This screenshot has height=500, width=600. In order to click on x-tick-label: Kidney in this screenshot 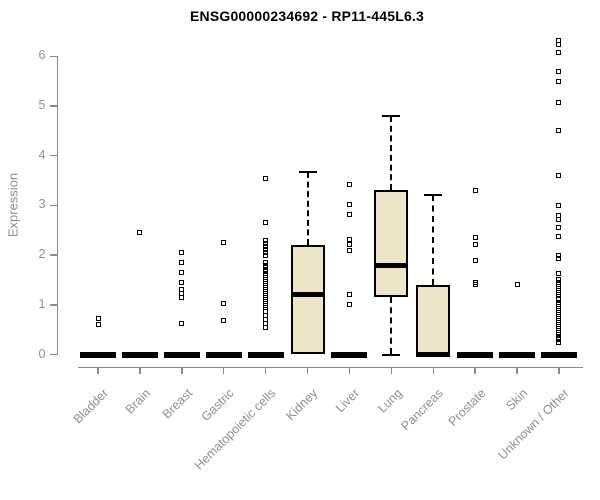, I will do `click(302, 404)`.